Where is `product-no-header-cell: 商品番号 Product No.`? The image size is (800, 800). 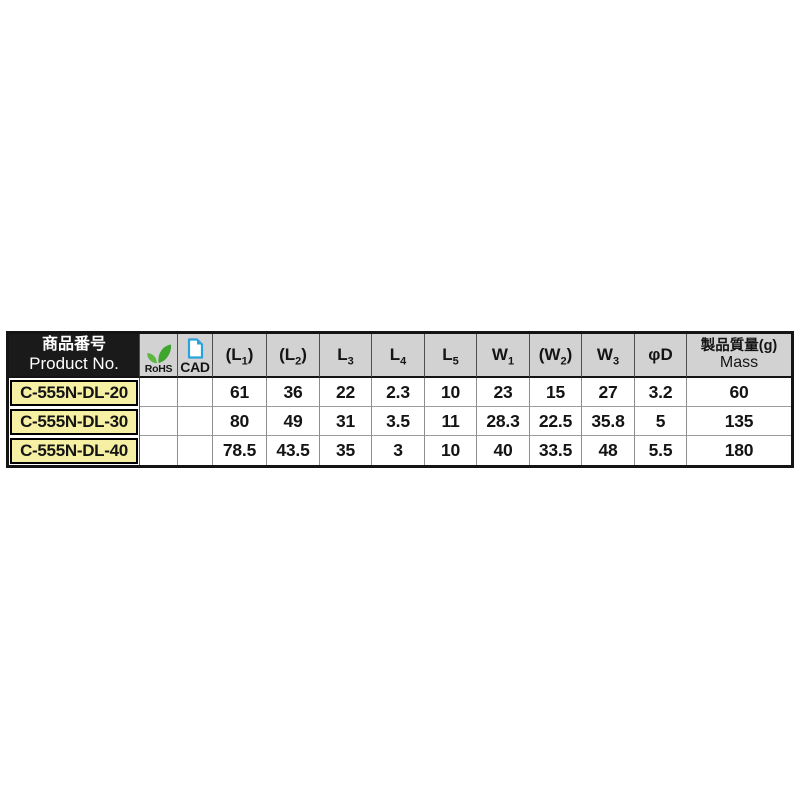 product-no-header-cell: 商品番号 Product No. is located at coordinates (74, 356).